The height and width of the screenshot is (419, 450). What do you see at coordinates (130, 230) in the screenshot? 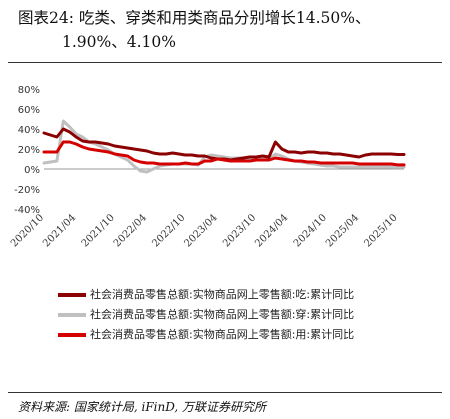
I see `x-tick-label: 2022/04` at bounding box center [130, 230].